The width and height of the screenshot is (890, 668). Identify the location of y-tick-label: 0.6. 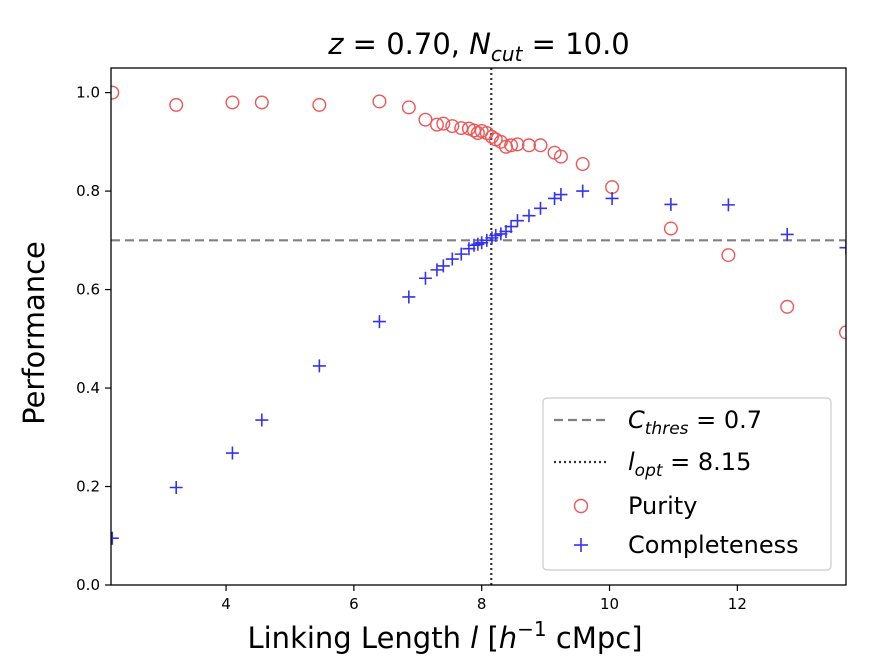
(88, 290).